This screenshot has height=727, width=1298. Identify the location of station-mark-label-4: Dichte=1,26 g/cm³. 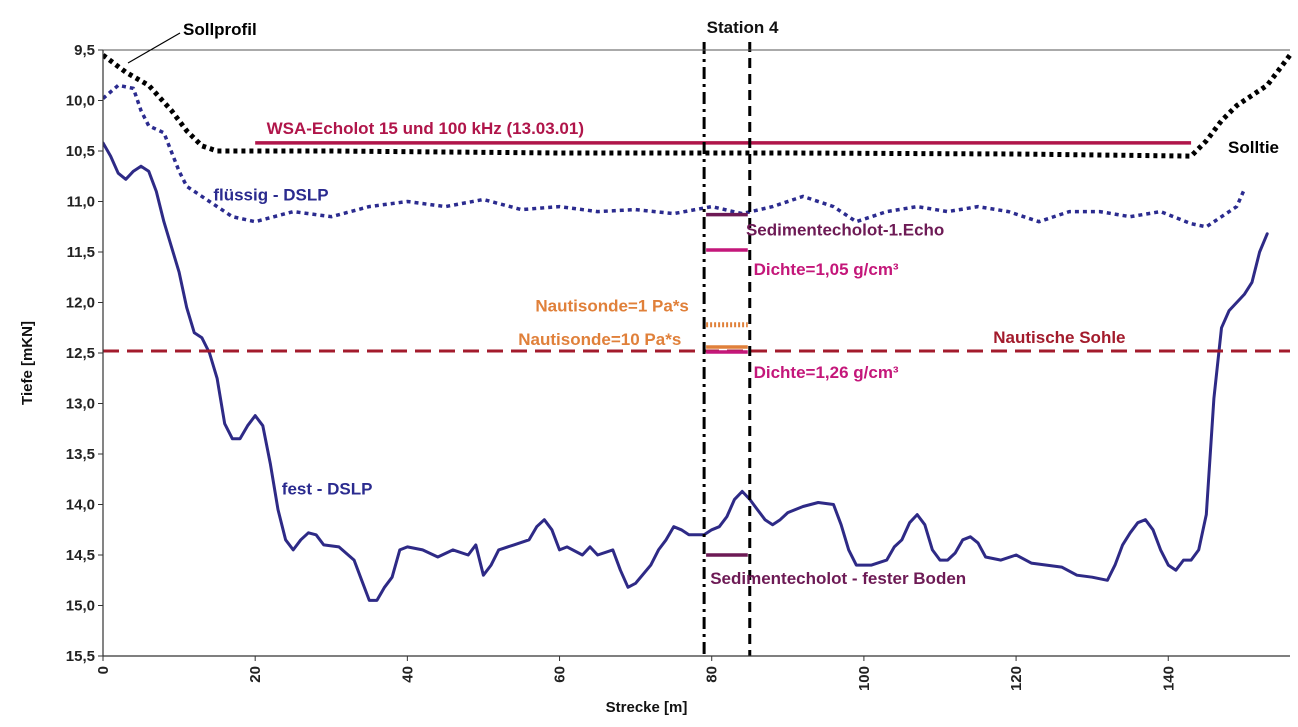
(826, 372).